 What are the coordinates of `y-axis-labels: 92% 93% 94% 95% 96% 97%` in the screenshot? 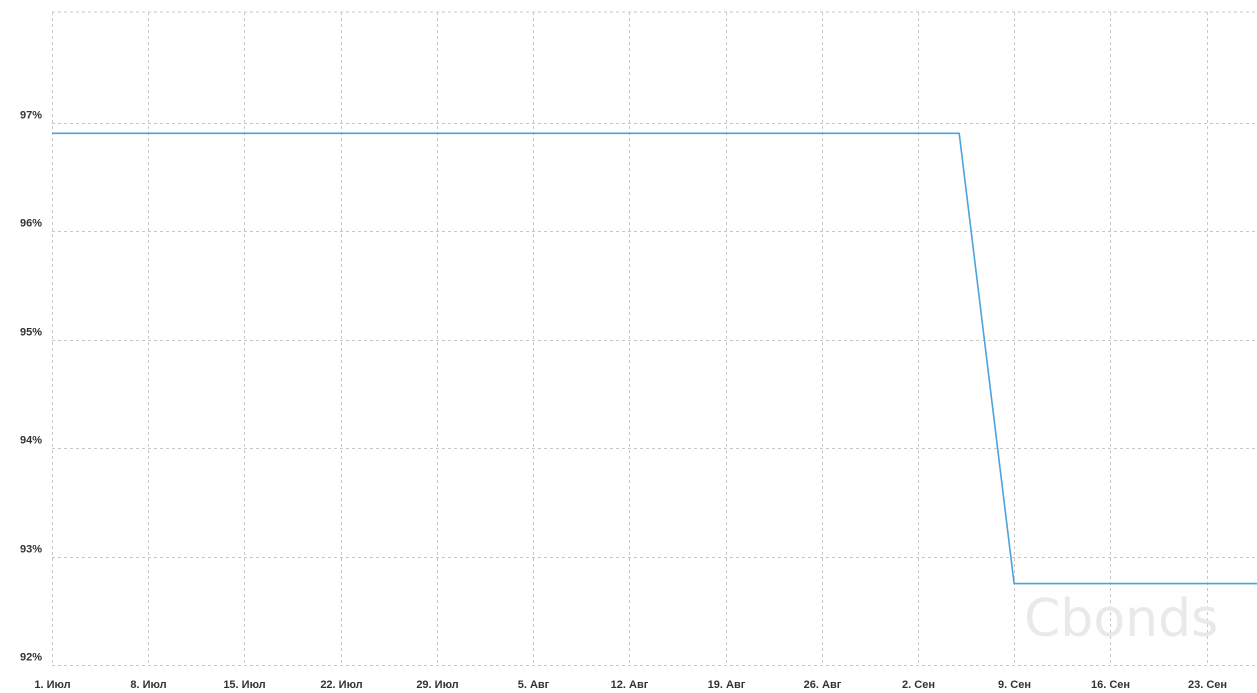 It's located at (31, 387).